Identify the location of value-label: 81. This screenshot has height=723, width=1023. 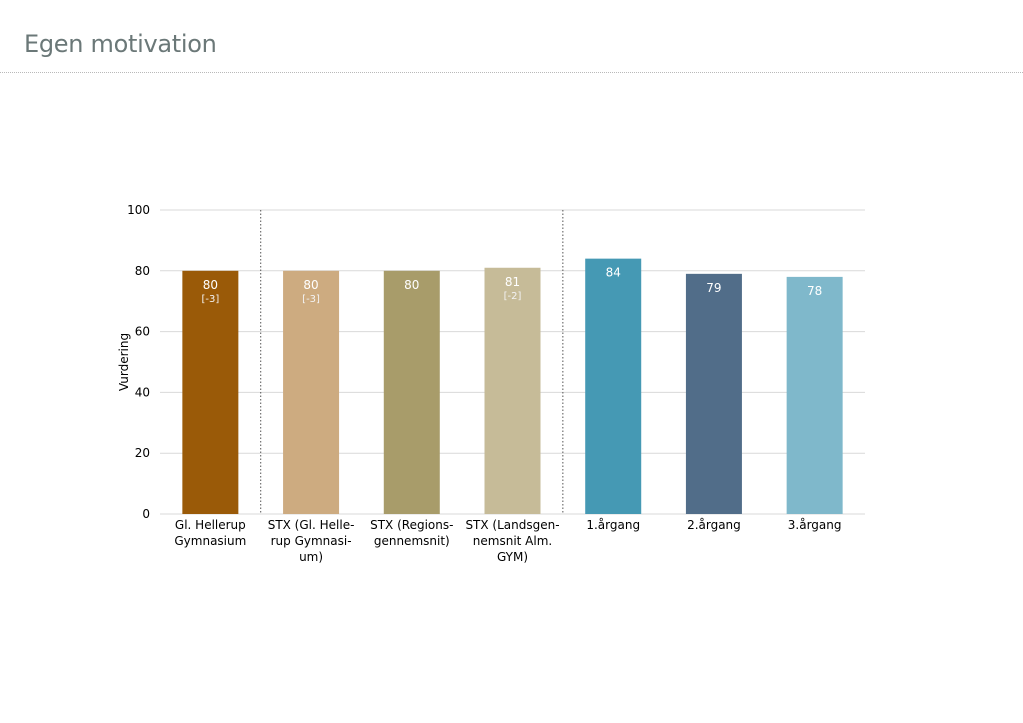
(512, 282).